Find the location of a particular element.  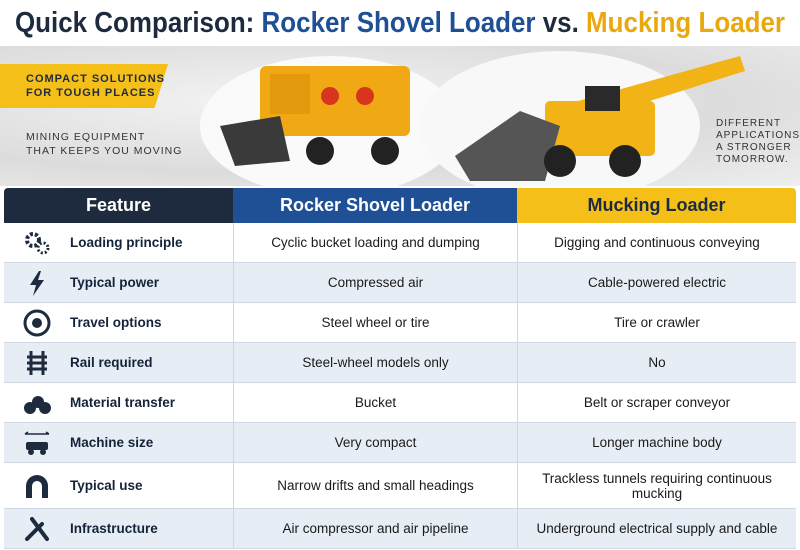

feature-label: Machine size is located at coordinates (112, 442).